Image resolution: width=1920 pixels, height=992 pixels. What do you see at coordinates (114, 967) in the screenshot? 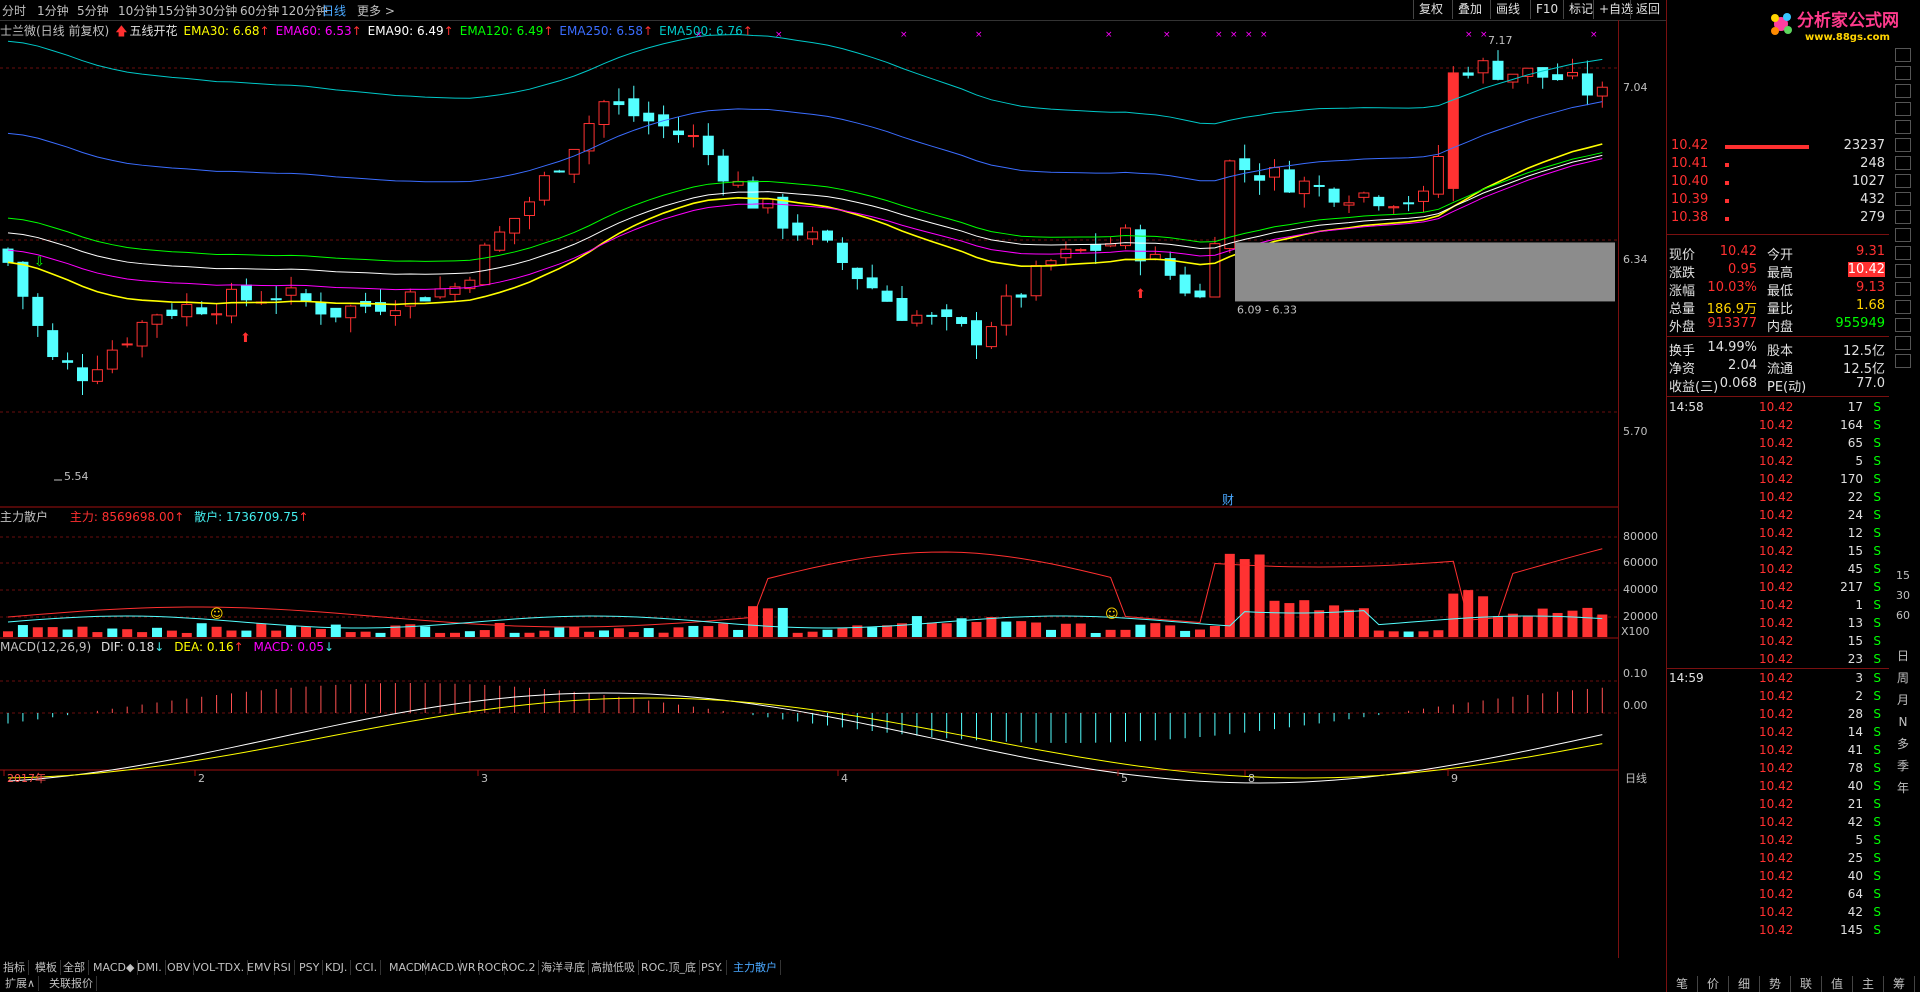
I see `indicator-tab-3: MACD◆` at bounding box center [114, 967].